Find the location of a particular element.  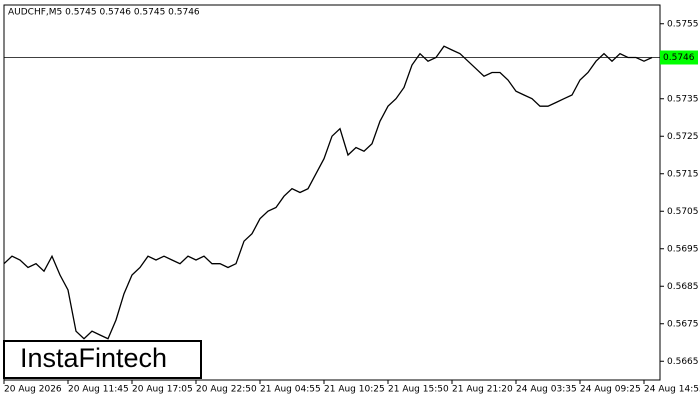

x-tick-label: 24 Aug 03:35 is located at coordinates (546, 390).